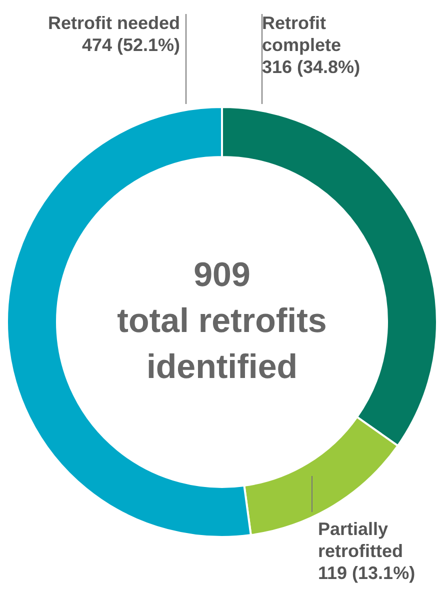  Describe the element at coordinates (222, 275) in the screenshot. I see `text: 909` at that location.